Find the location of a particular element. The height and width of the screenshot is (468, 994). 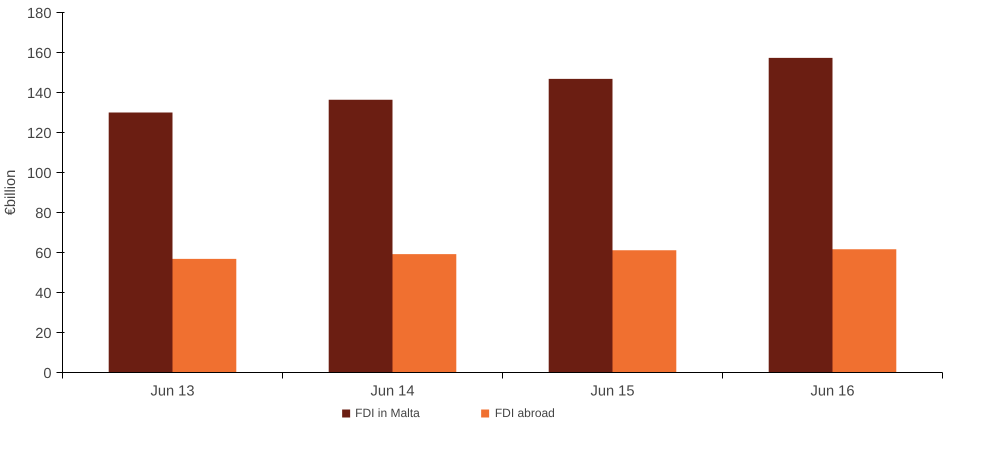

y-tick-label: 40 is located at coordinates (43, 294).